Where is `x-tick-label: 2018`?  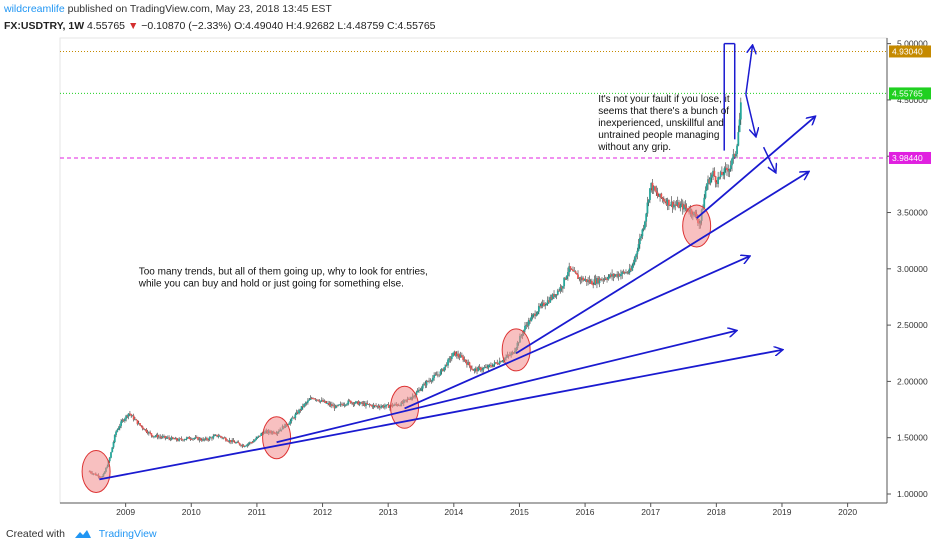
x-tick-label: 2018 is located at coordinates (716, 512).